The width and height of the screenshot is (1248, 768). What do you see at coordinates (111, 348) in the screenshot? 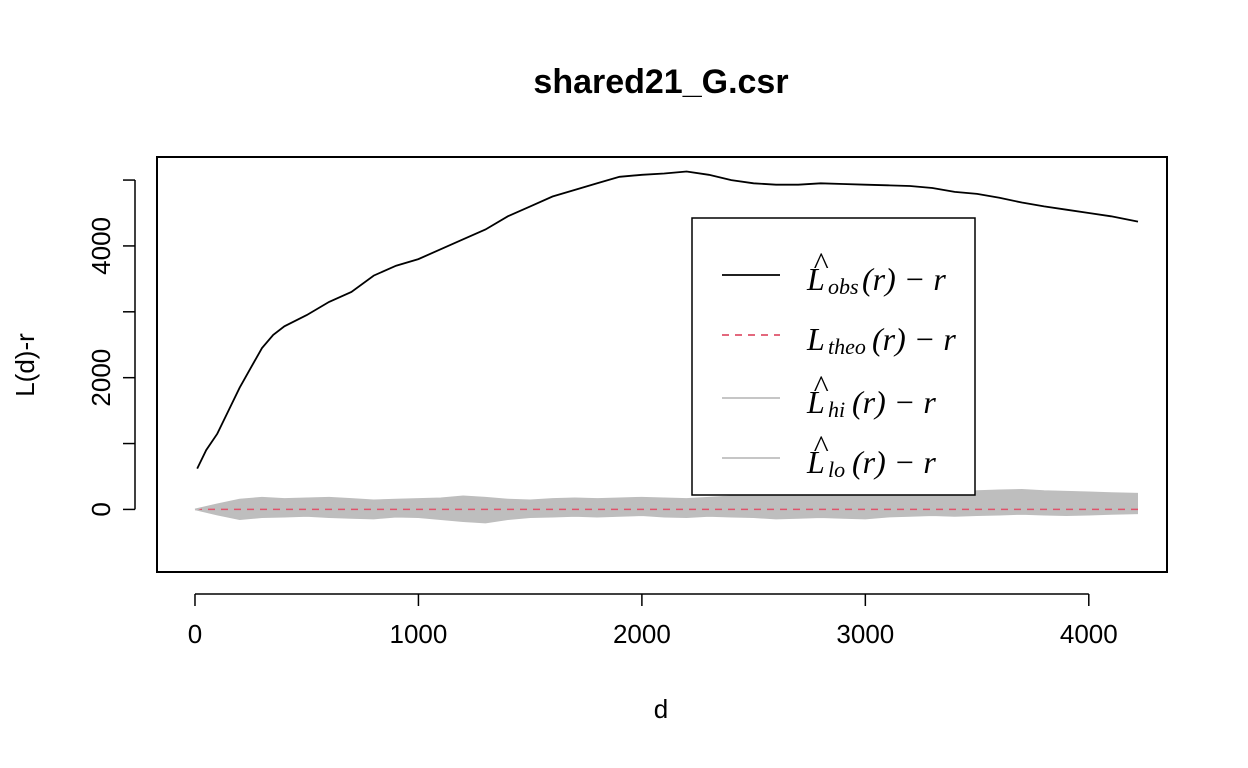
I see `y-axis: 0 2000 4000` at bounding box center [111, 348].